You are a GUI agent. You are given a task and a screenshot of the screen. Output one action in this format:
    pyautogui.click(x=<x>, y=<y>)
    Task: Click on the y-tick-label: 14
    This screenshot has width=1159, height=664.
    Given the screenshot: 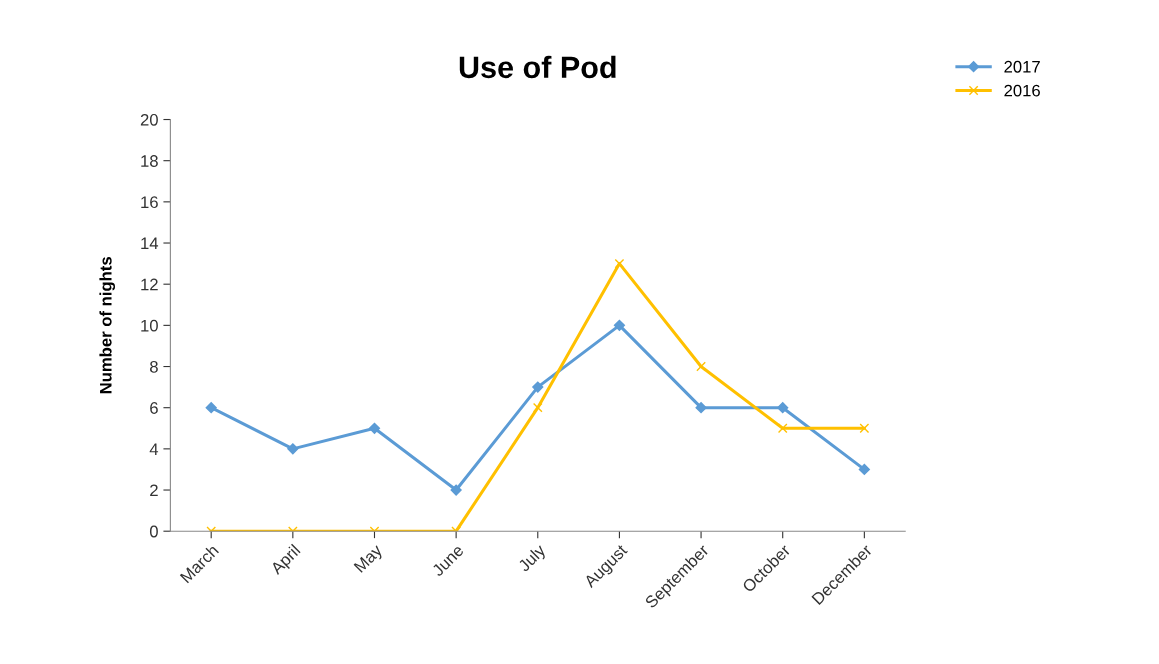 What is the action you would take?
    pyautogui.click(x=150, y=243)
    